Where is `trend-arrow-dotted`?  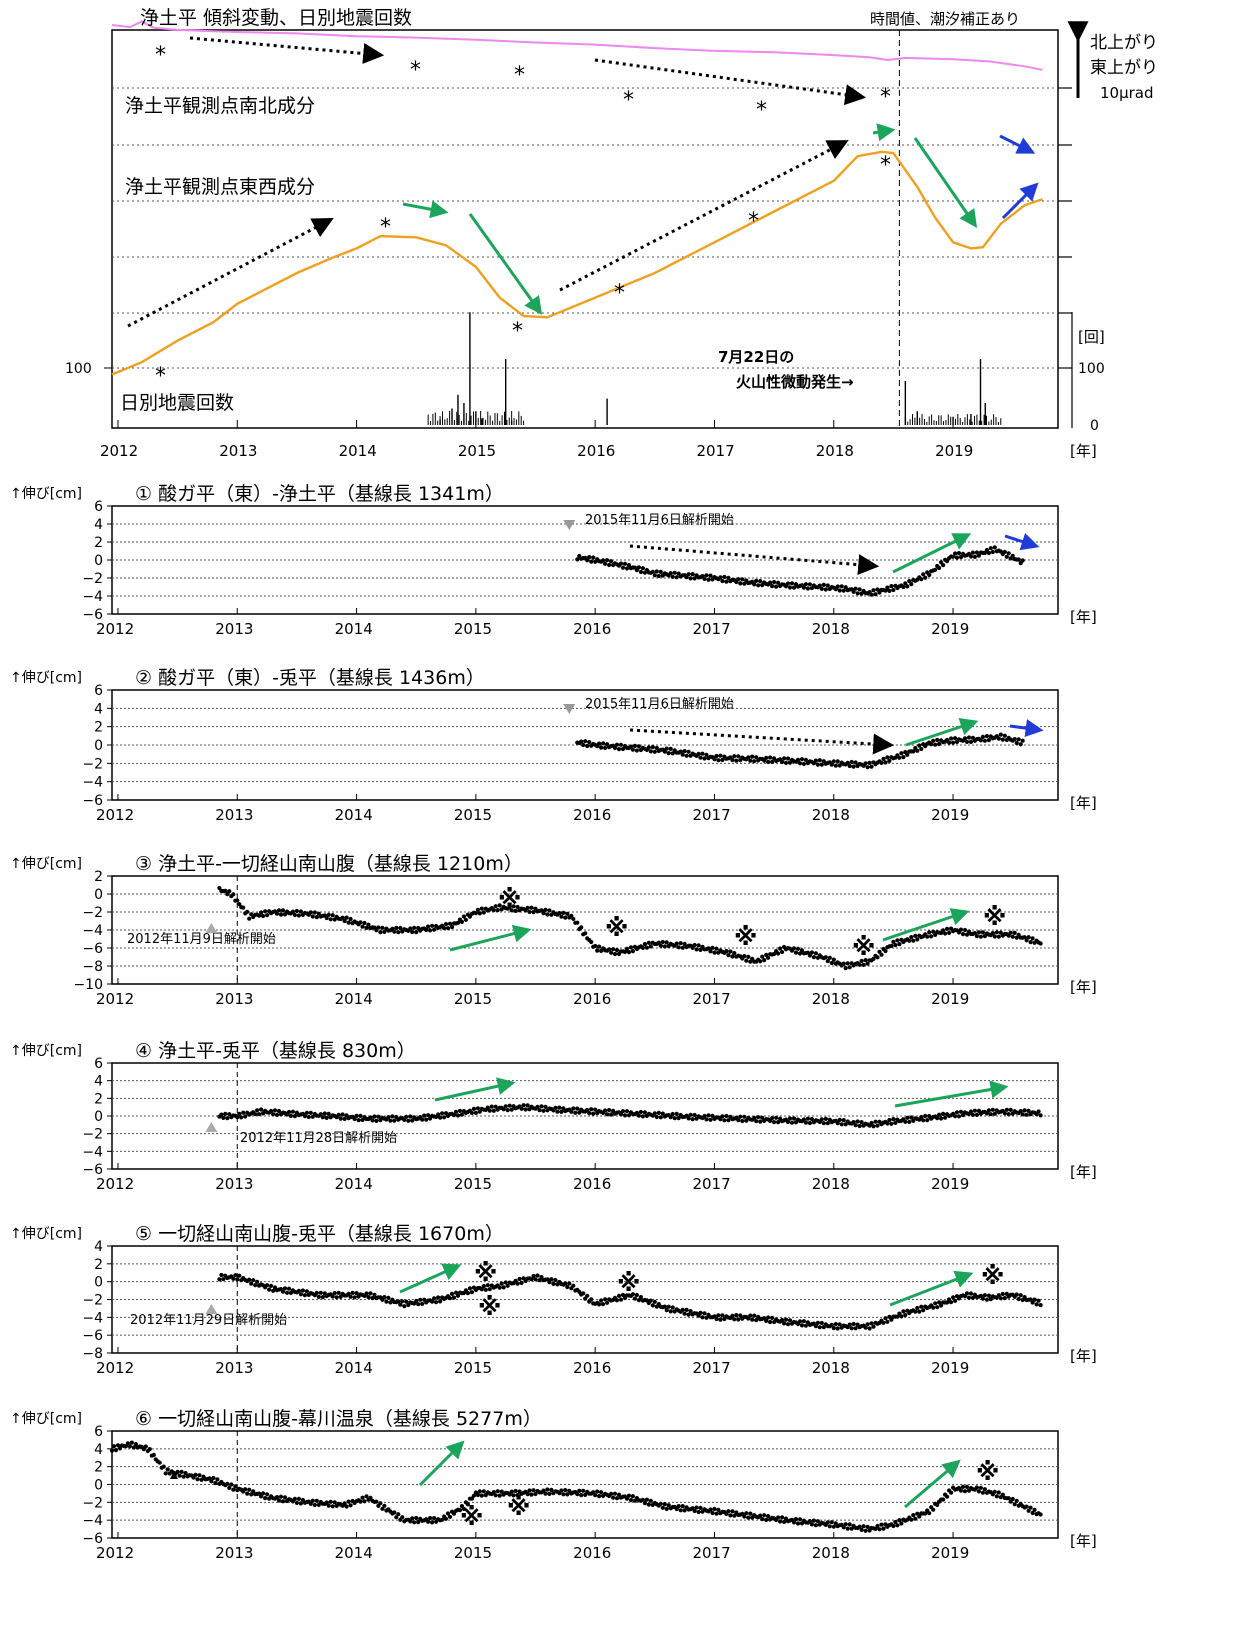
trend-arrow-dotted is located at coordinates (287, 50).